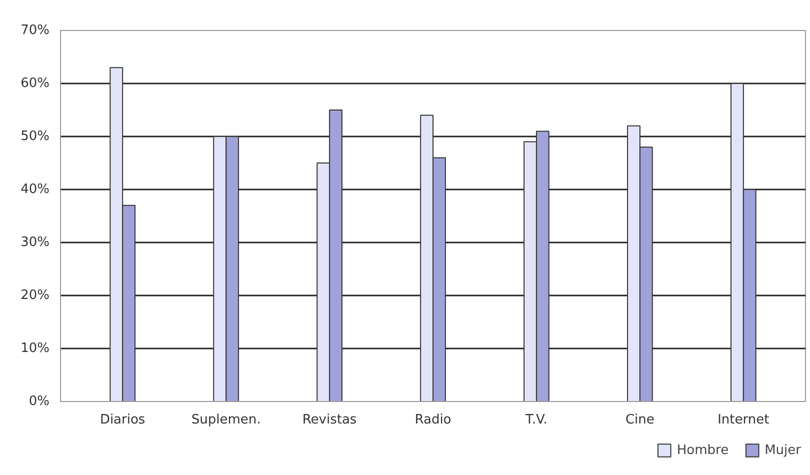 The image size is (810, 475). Describe the element at coordinates (123, 420) in the screenshot. I see `x-tick-label: Diarios` at that location.